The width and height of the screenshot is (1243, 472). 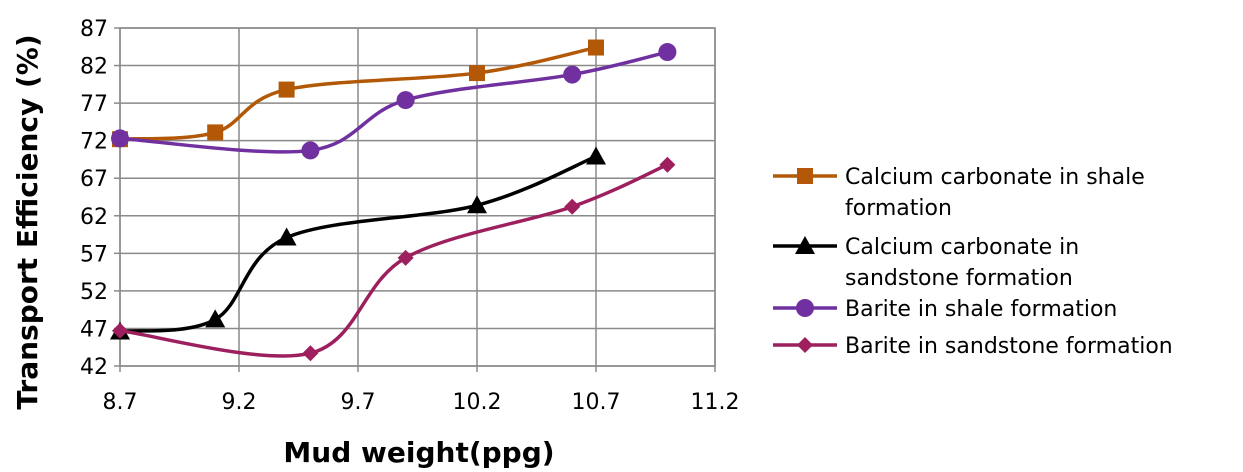 What do you see at coordinates (477, 402) in the screenshot?
I see `x-tick-label: 10.2` at bounding box center [477, 402].